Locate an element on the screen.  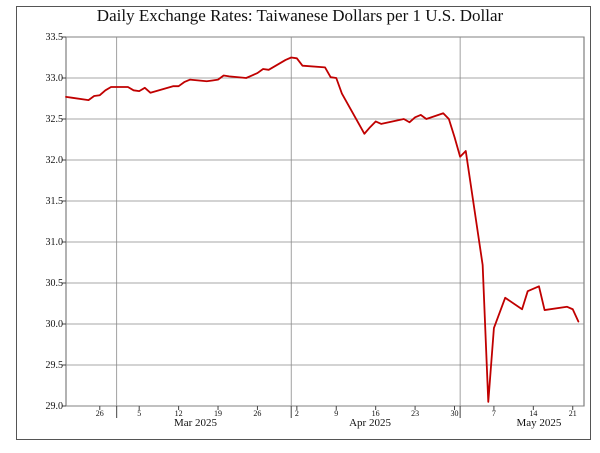
x-tick-label: 19 is located at coordinates (218, 413).